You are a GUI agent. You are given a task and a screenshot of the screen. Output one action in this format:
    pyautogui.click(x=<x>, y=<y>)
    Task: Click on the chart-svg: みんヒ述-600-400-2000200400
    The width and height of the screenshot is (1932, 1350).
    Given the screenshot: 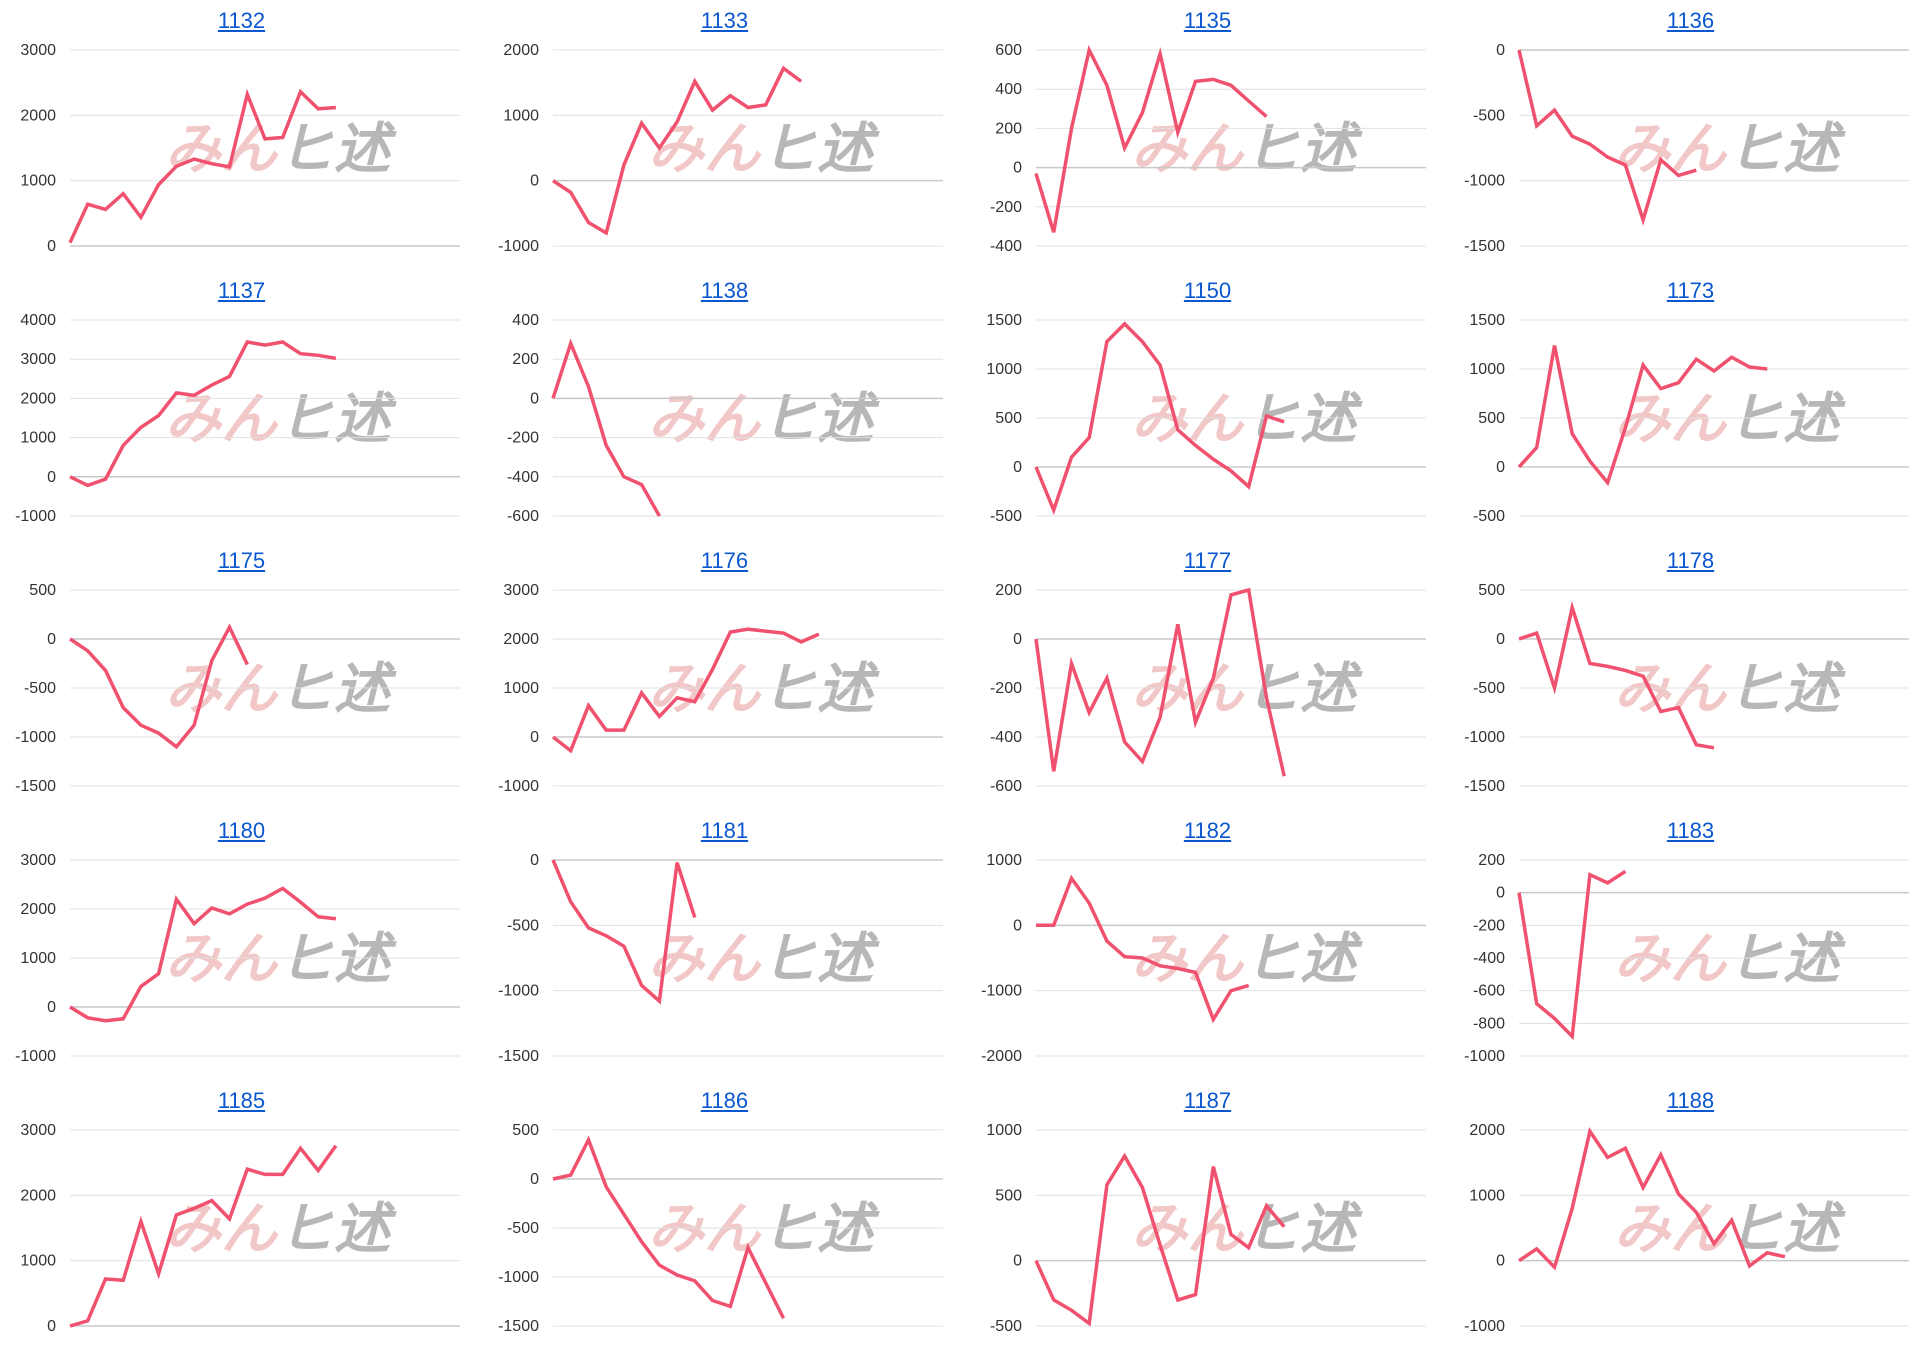 What is the action you would take?
    pyautogui.click(x=724, y=405)
    